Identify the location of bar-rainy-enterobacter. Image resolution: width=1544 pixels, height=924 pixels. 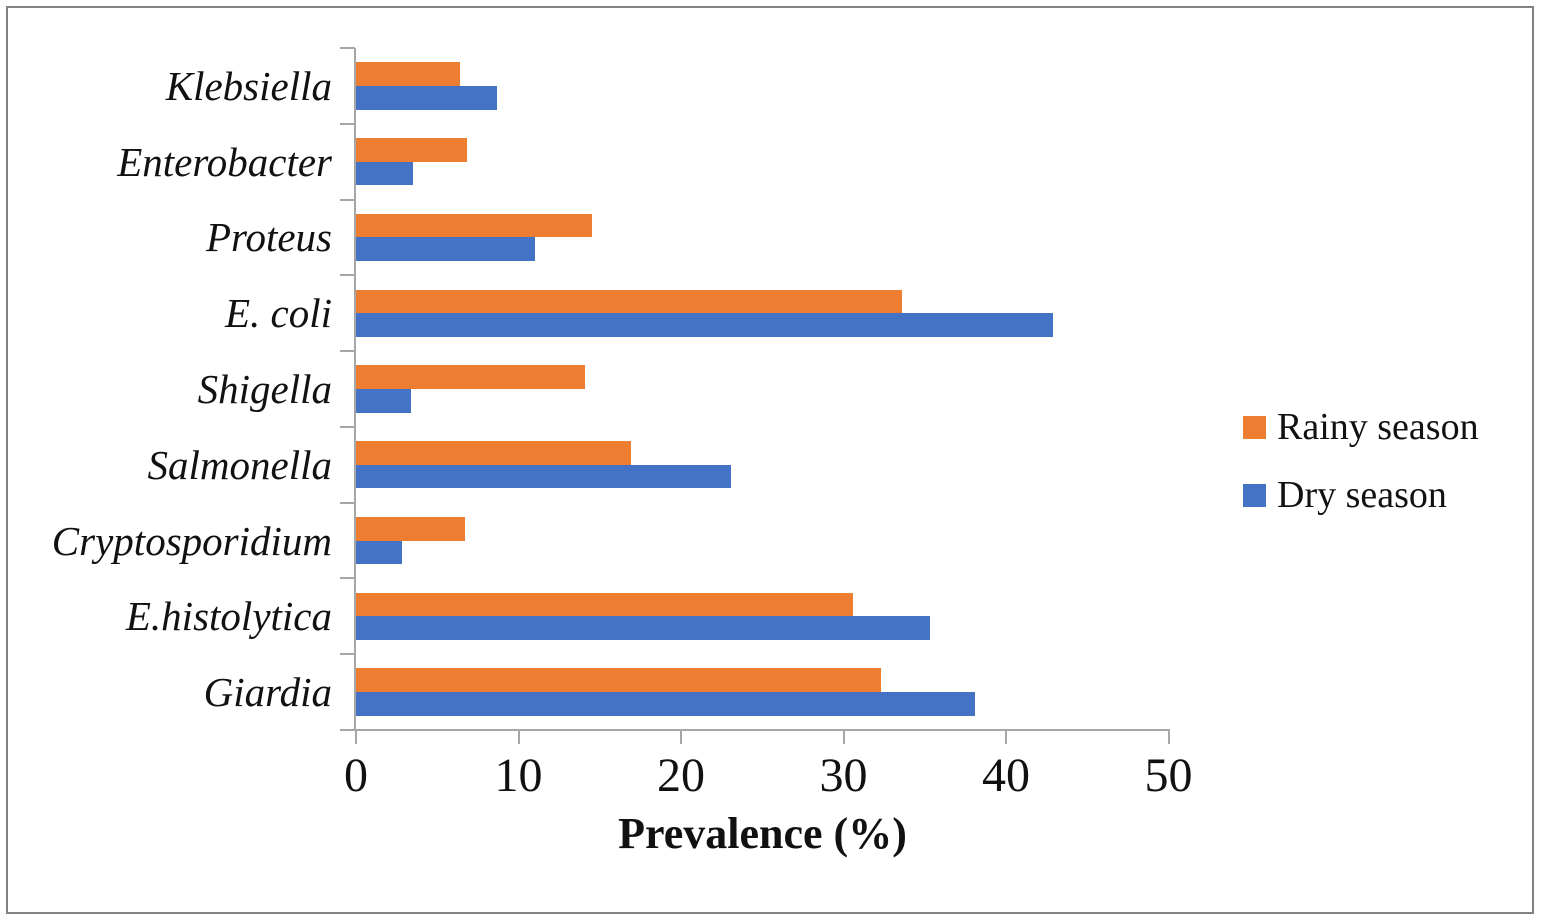
(411, 149).